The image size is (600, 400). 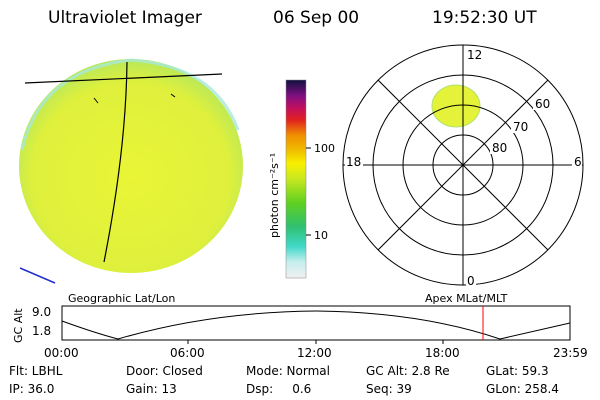 I want to click on color-scale, so click(x=296, y=179).